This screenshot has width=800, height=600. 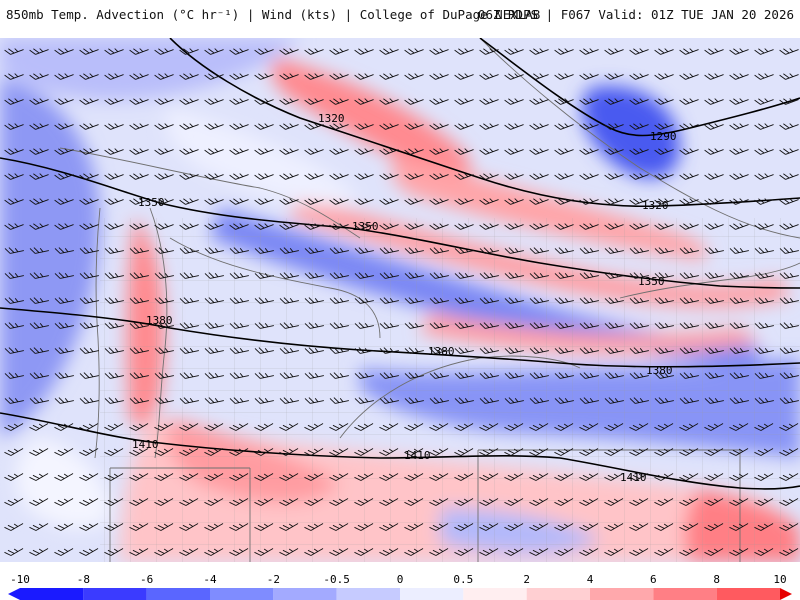 What do you see at coordinates (463, 579) in the screenshot?
I see `colorbar-tick-label: 0.5` at bounding box center [463, 579].